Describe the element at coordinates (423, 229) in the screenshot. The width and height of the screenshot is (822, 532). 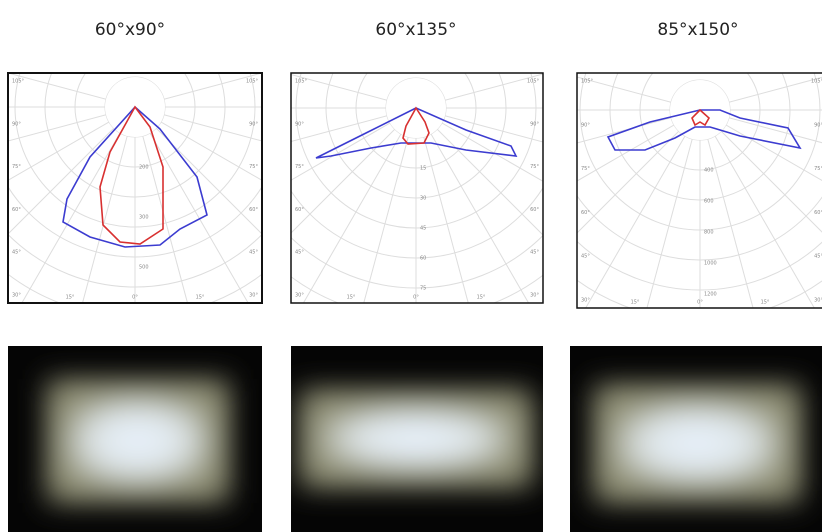
I see `radial-label: 45` at that location.